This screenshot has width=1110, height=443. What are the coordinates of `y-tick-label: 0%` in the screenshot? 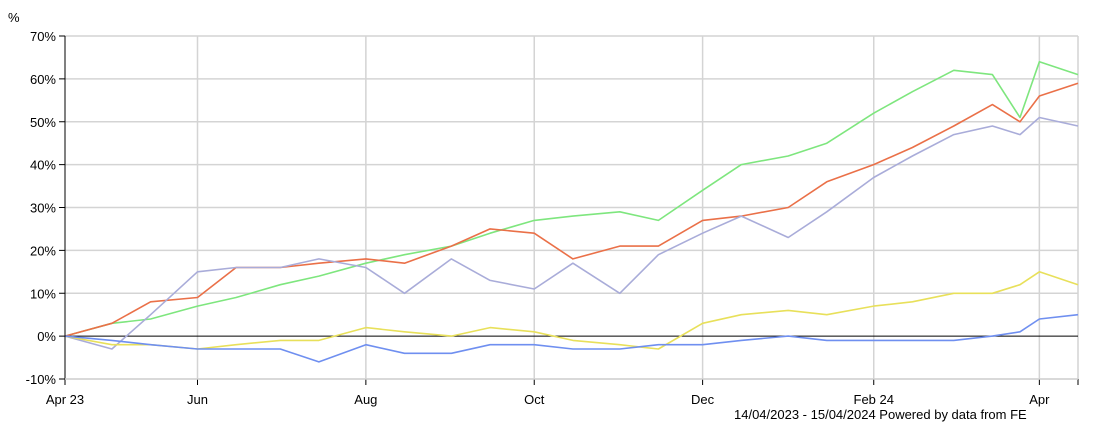 It's located at (46, 336).